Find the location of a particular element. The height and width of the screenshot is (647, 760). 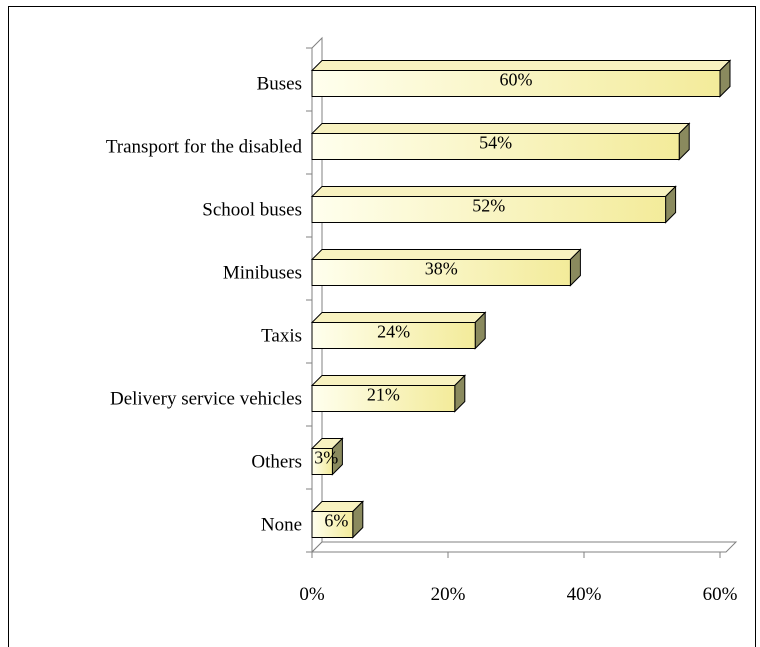

bar: 54% is located at coordinates (500, 141).